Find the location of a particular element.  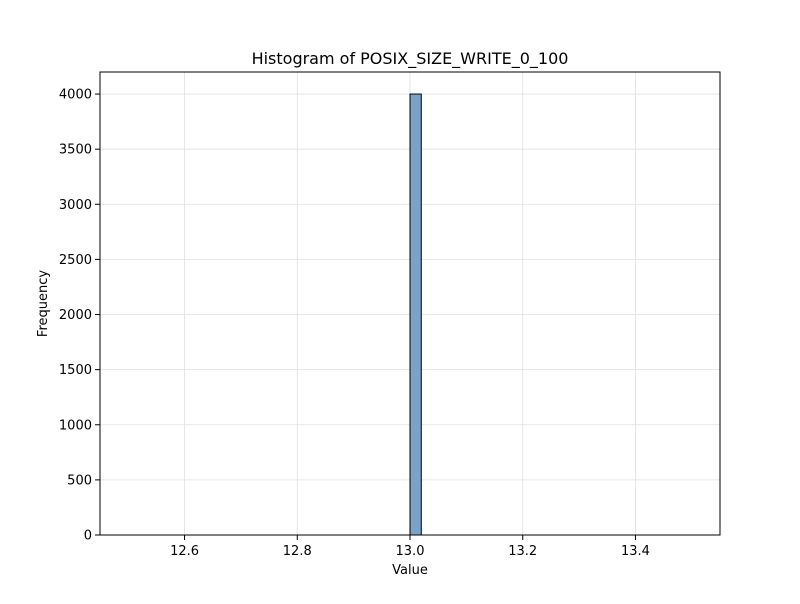

y-tick-label: 500 is located at coordinates (79, 480).